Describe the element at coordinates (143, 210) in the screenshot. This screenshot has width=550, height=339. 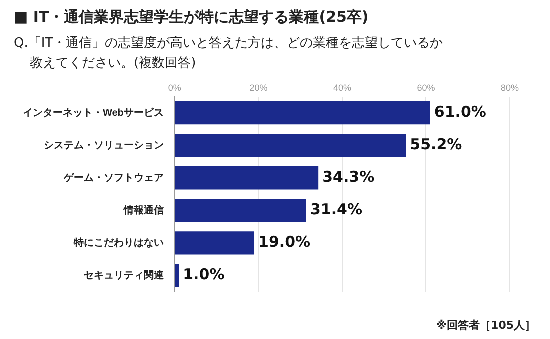
I see `y-tick-label: 情報通信` at that location.